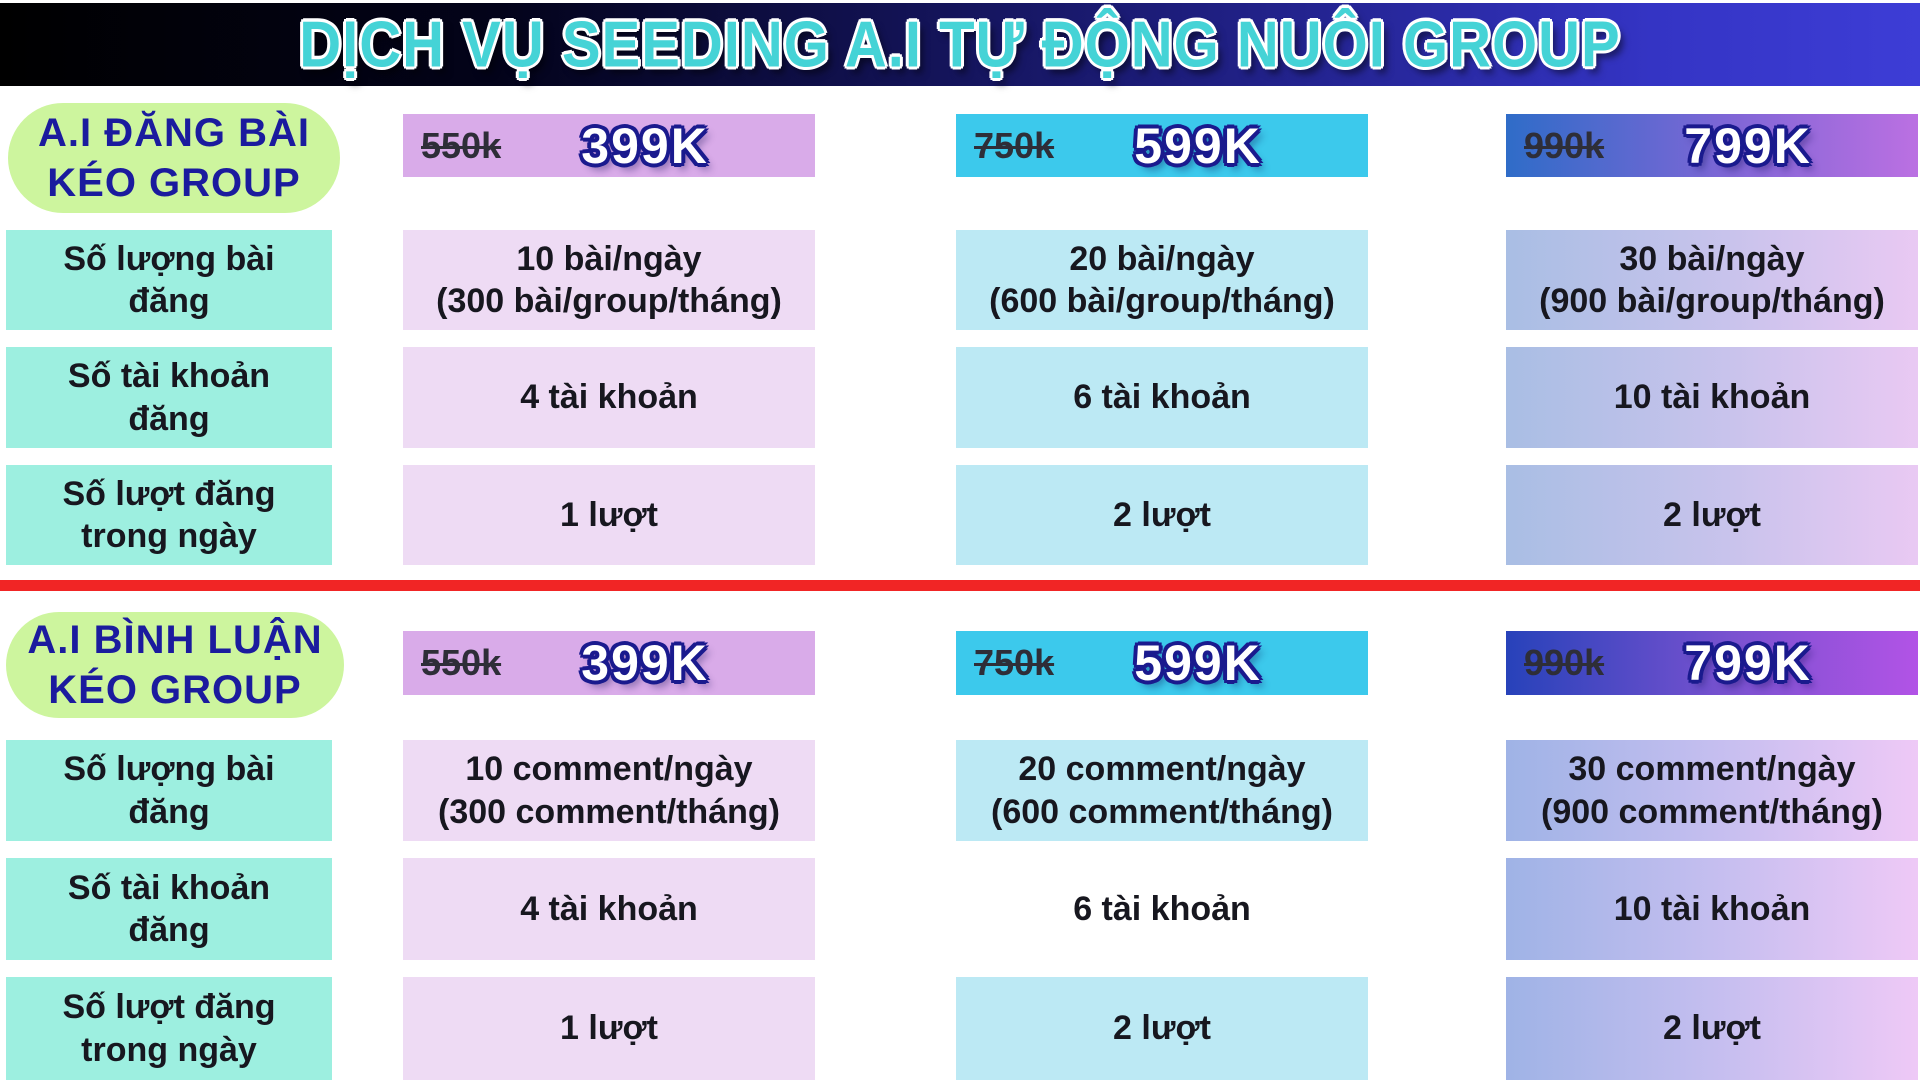 The width and height of the screenshot is (1920, 1080). I want to click on s2-plan1-accounts-value: 4 tài khoản, so click(609, 908).